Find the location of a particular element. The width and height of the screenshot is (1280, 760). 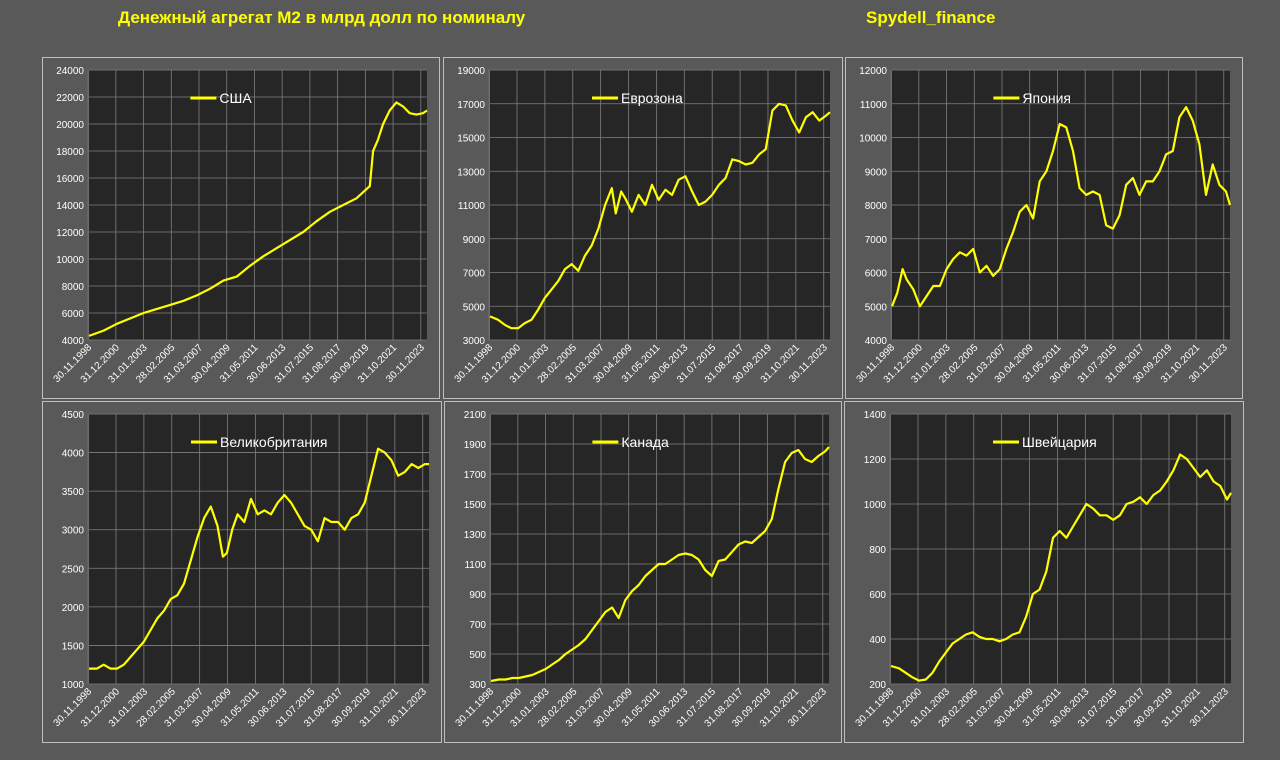

y-tick-label: 19000 is located at coordinates (471, 71).